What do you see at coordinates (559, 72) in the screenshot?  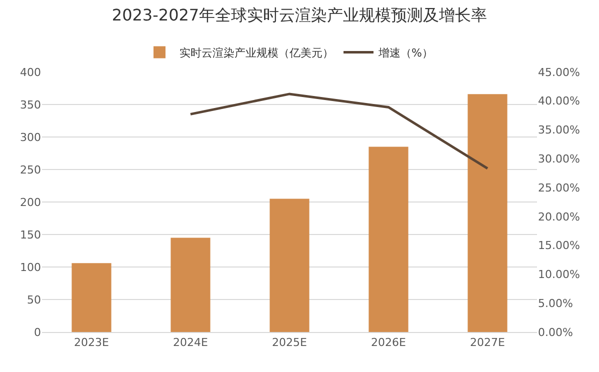 I see `y2-tick-label: 45.00%` at bounding box center [559, 72].